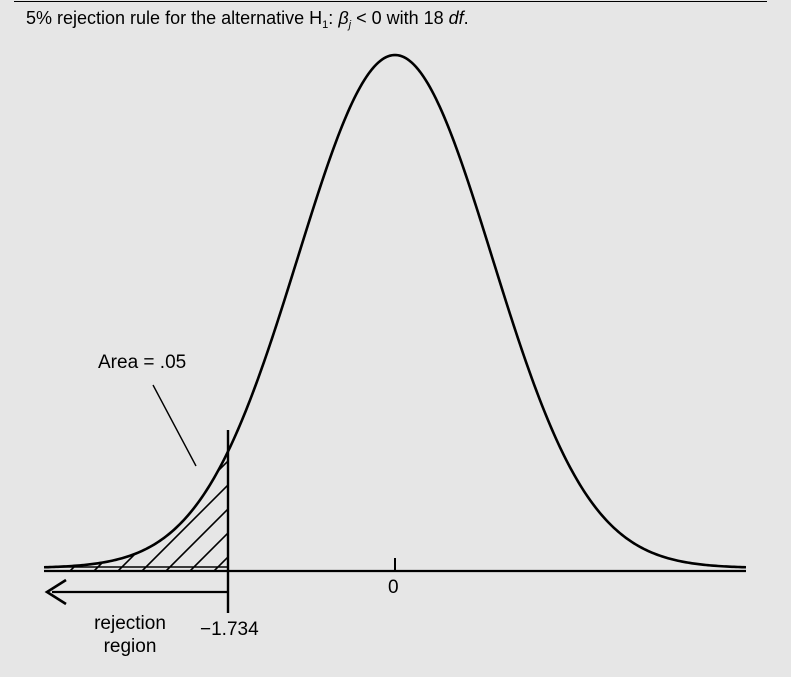 Image resolution: width=791 pixels, height=677 pixels. What do you see at coordinates (390, 1) in the screenshot?
I see `top-rule` at bounding box center [390, 1].